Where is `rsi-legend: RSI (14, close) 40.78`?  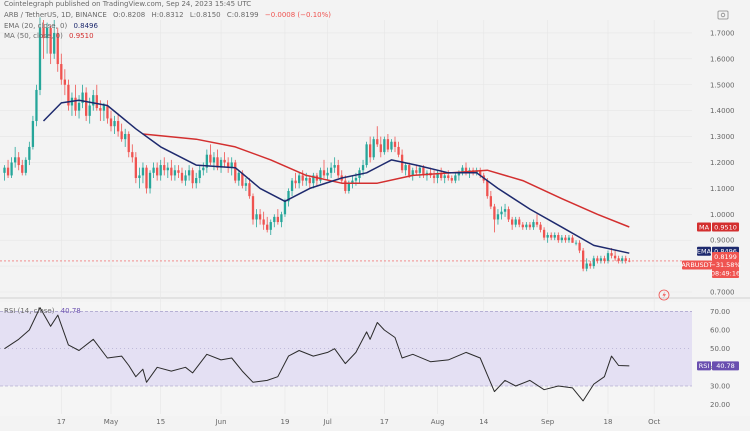
rsi-legend: RSI (14, close) 40.78 is located at coordinates (44, 311).